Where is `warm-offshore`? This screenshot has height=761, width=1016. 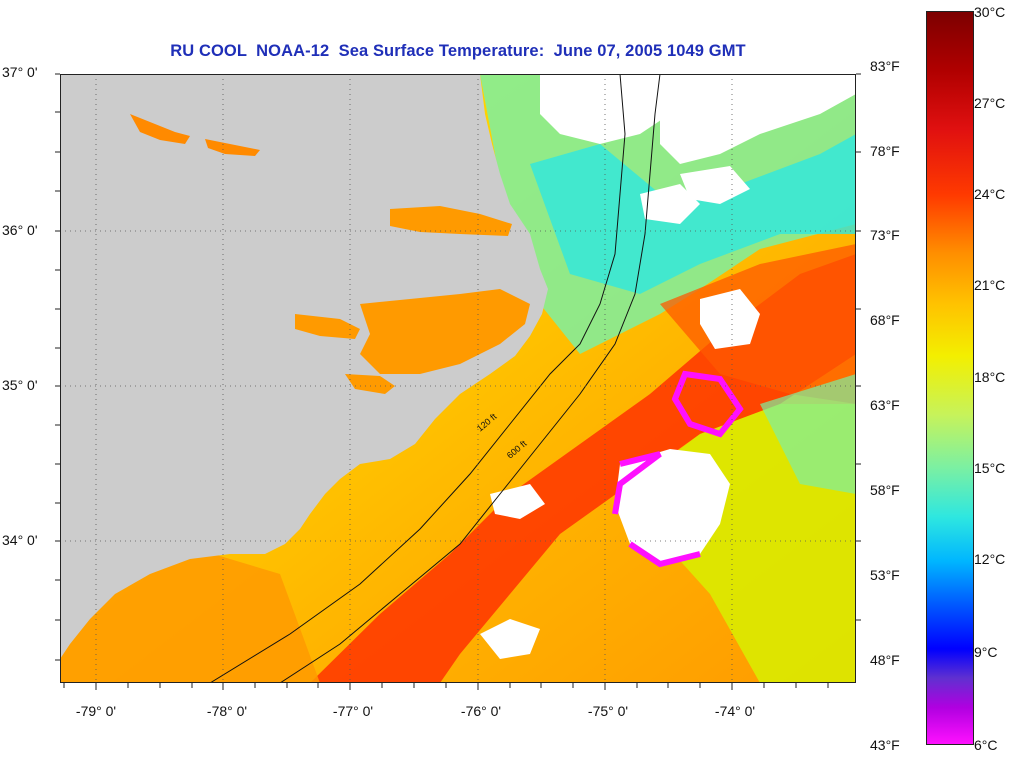
warm-offshore is located at coordinates (758, 324).